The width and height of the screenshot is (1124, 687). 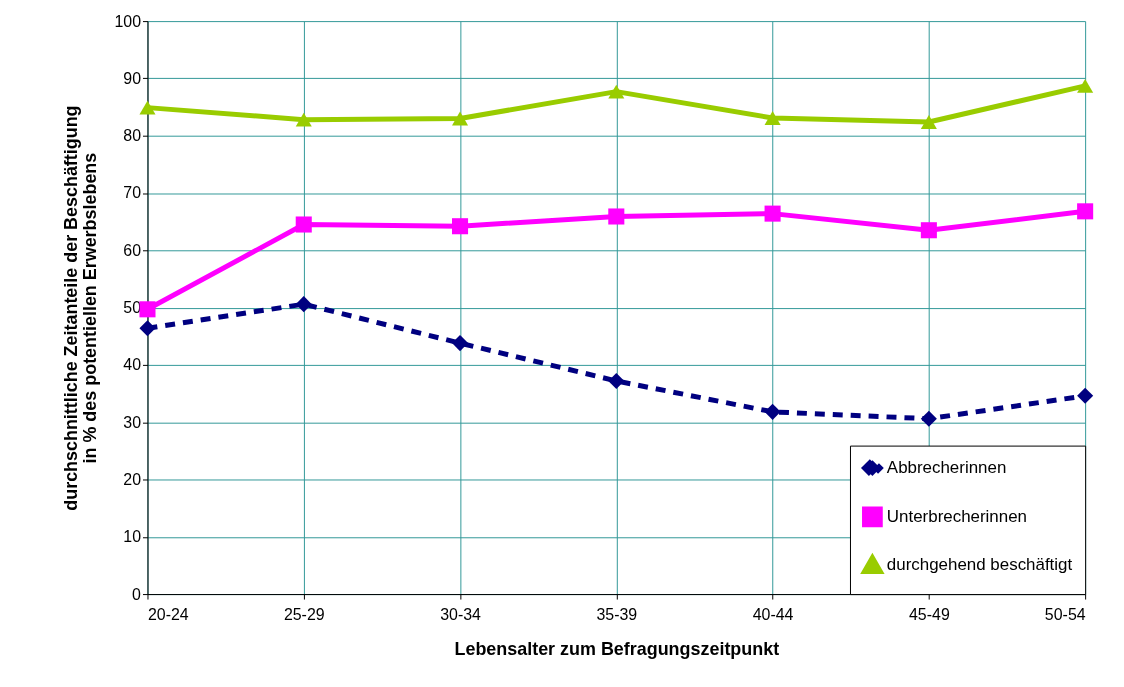 I want to click on x-tick-label: 35-39, so click(x=617, y=615).